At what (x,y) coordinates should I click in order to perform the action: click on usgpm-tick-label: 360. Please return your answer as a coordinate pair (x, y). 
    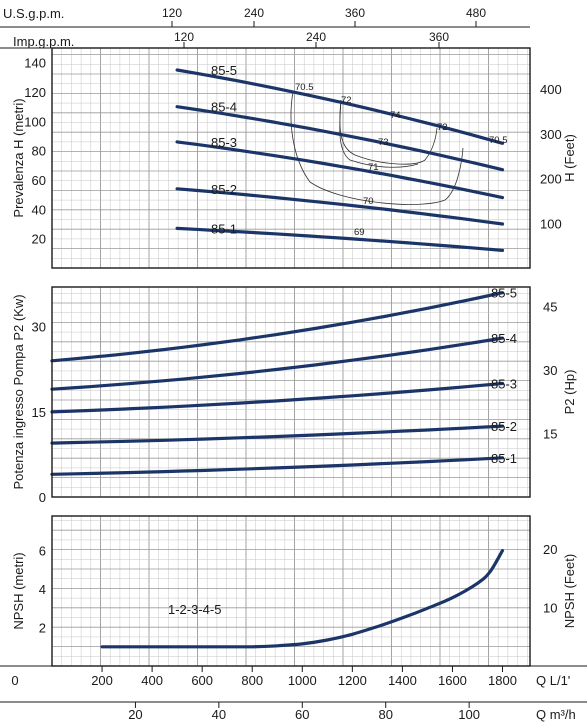
    Looking at the image, I should click on (355, 13).